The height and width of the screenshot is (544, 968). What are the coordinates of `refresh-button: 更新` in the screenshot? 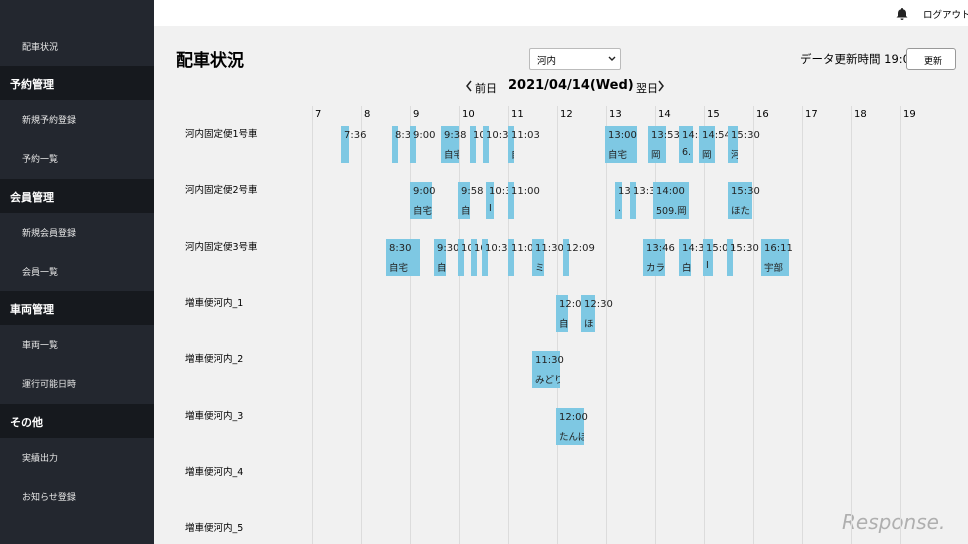 It's located at (931, 59).